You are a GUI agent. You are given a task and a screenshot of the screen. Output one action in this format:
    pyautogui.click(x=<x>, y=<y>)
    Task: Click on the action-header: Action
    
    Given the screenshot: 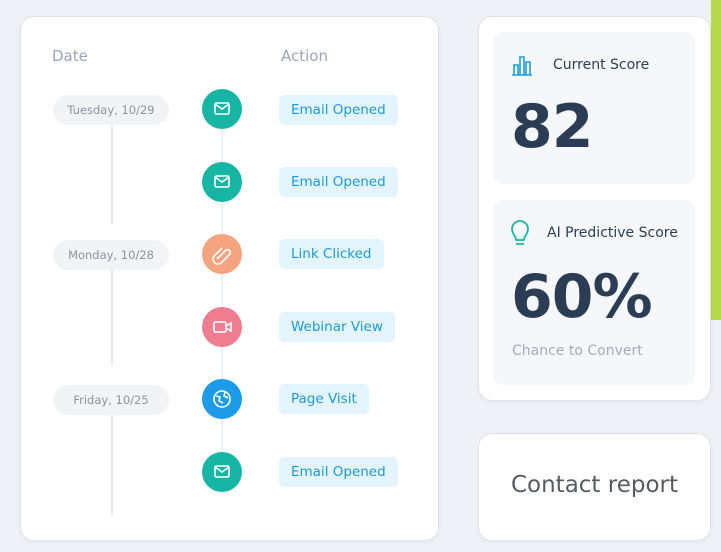 What is the action you would take?
    pyautogui.click(x=304, y=56)
    